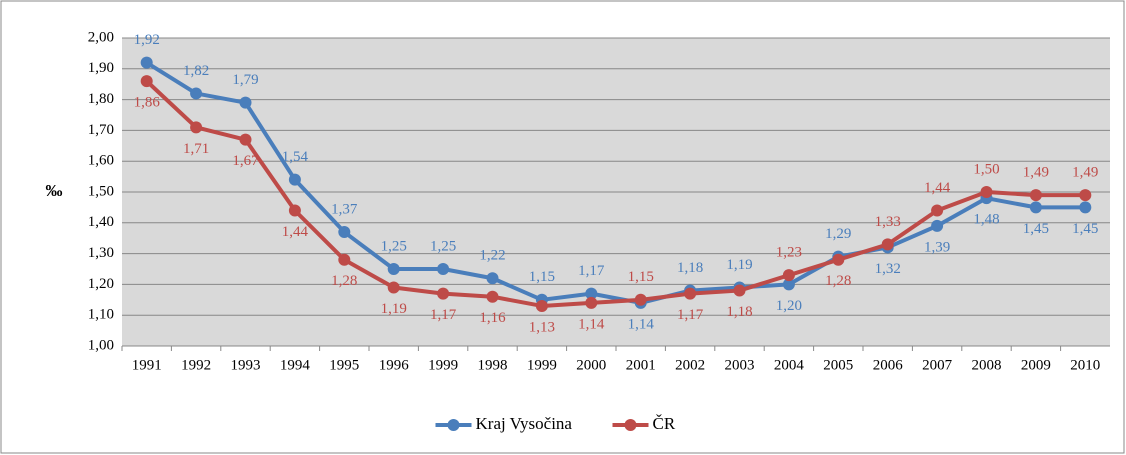  What do you see at coordinates (147, 40) in the screenshot?
I see `data-label: 1,92` at bounding box center [147, 40].